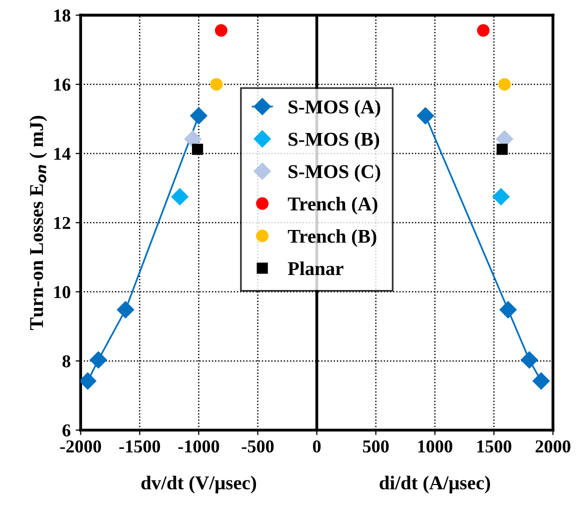  Describe the element at coordinates (316, 446) in the screenshot. I see `x-tick-label: 0` at that location.